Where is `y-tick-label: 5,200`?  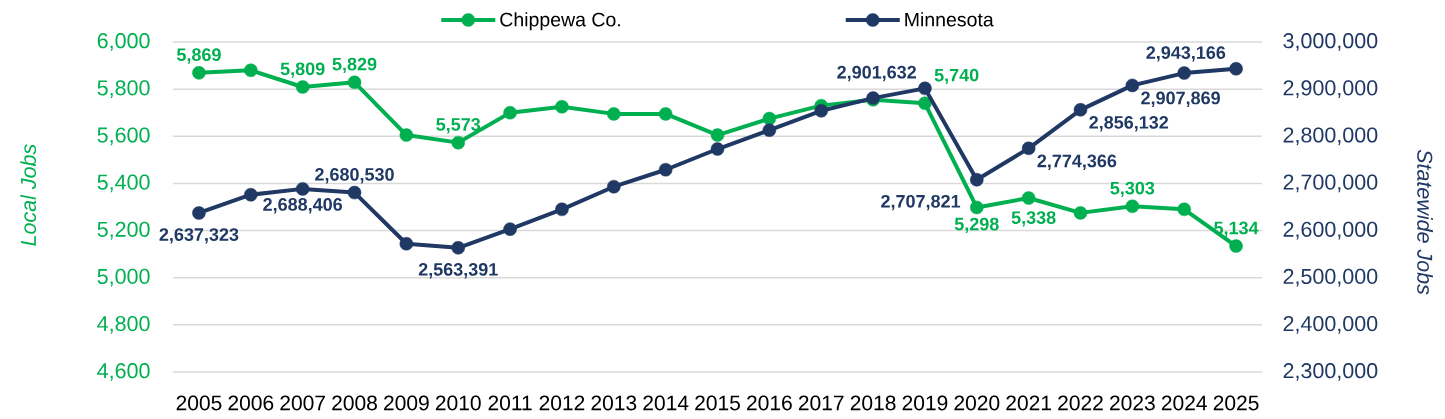
y-tick-label: 5,200 is located at coordinates (123, 230).